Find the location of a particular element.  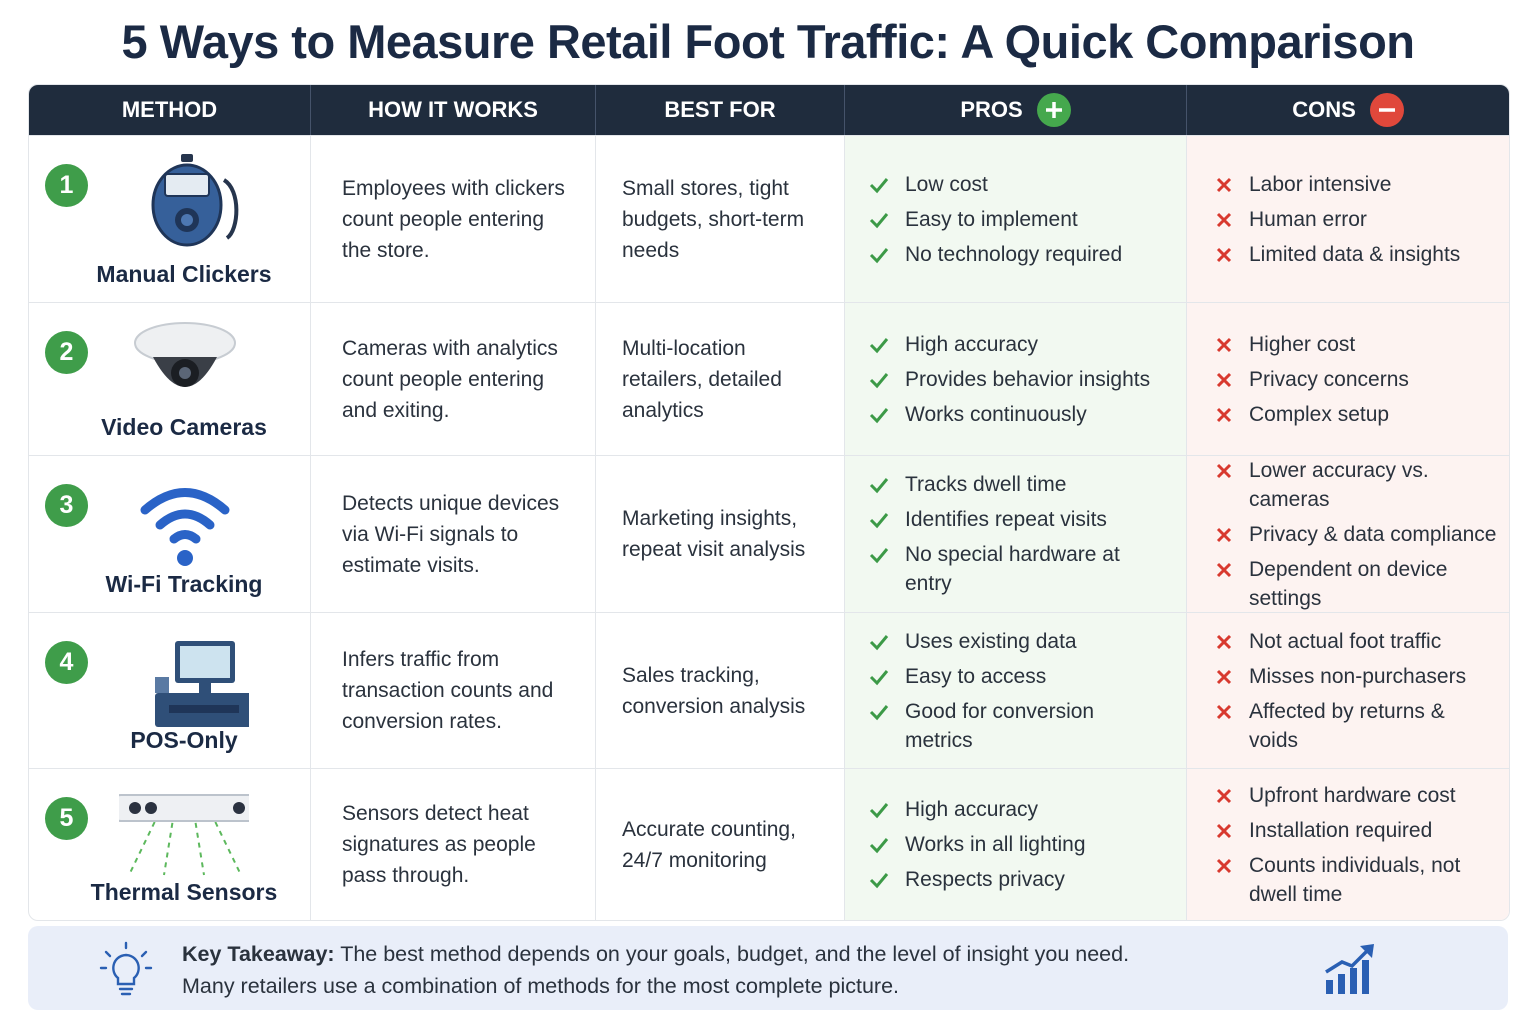

con-item: Privacy & data compliance is located at coordinates (1362, 534).